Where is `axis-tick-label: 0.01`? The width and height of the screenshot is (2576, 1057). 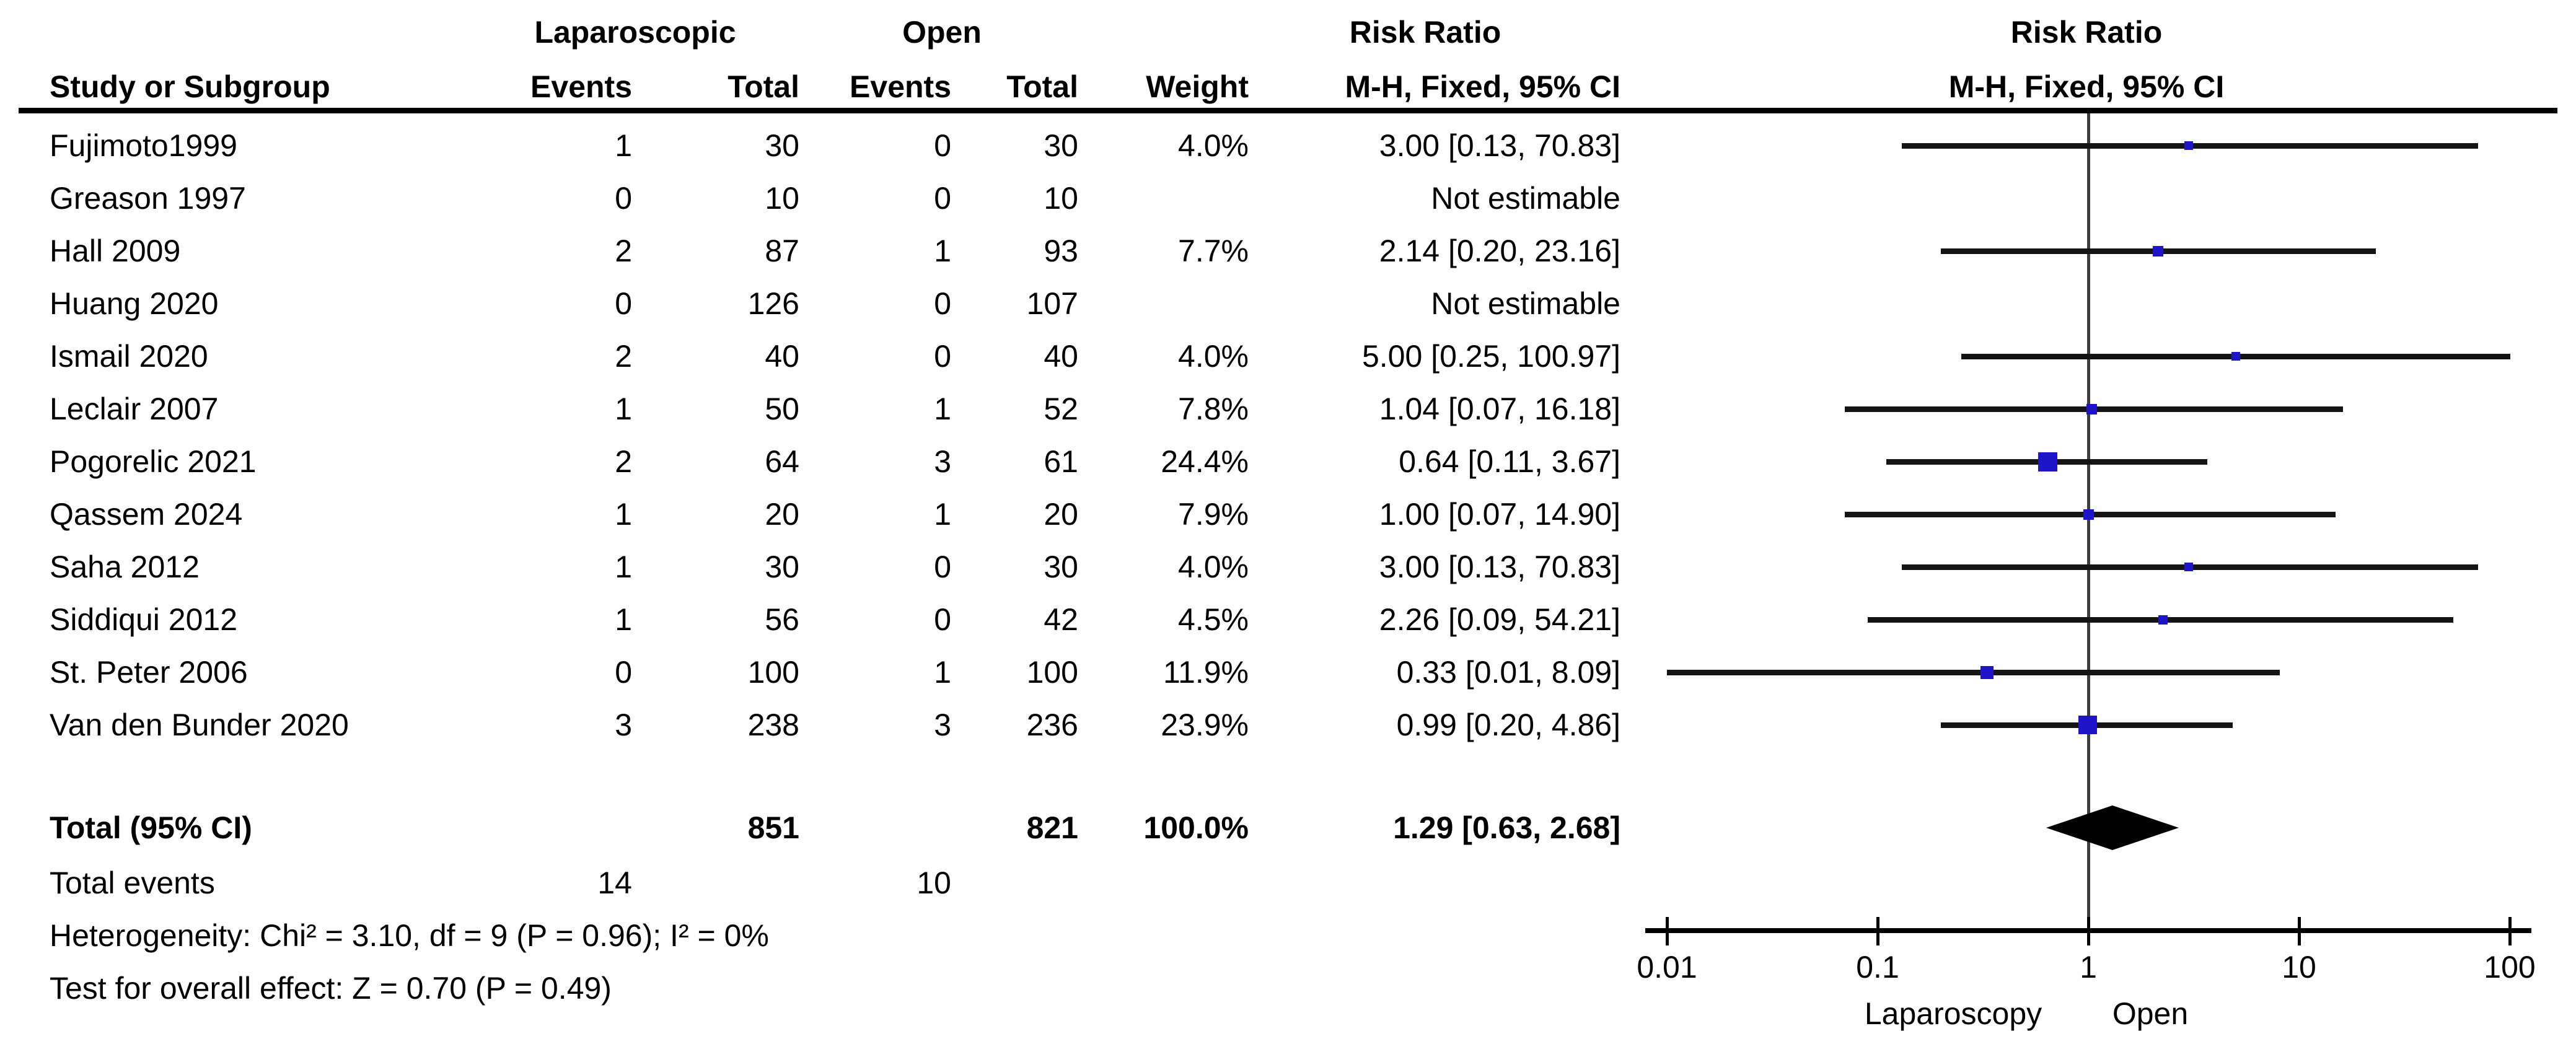 axis-tick-label: 0.01 is located at coordinates (1667, 968).